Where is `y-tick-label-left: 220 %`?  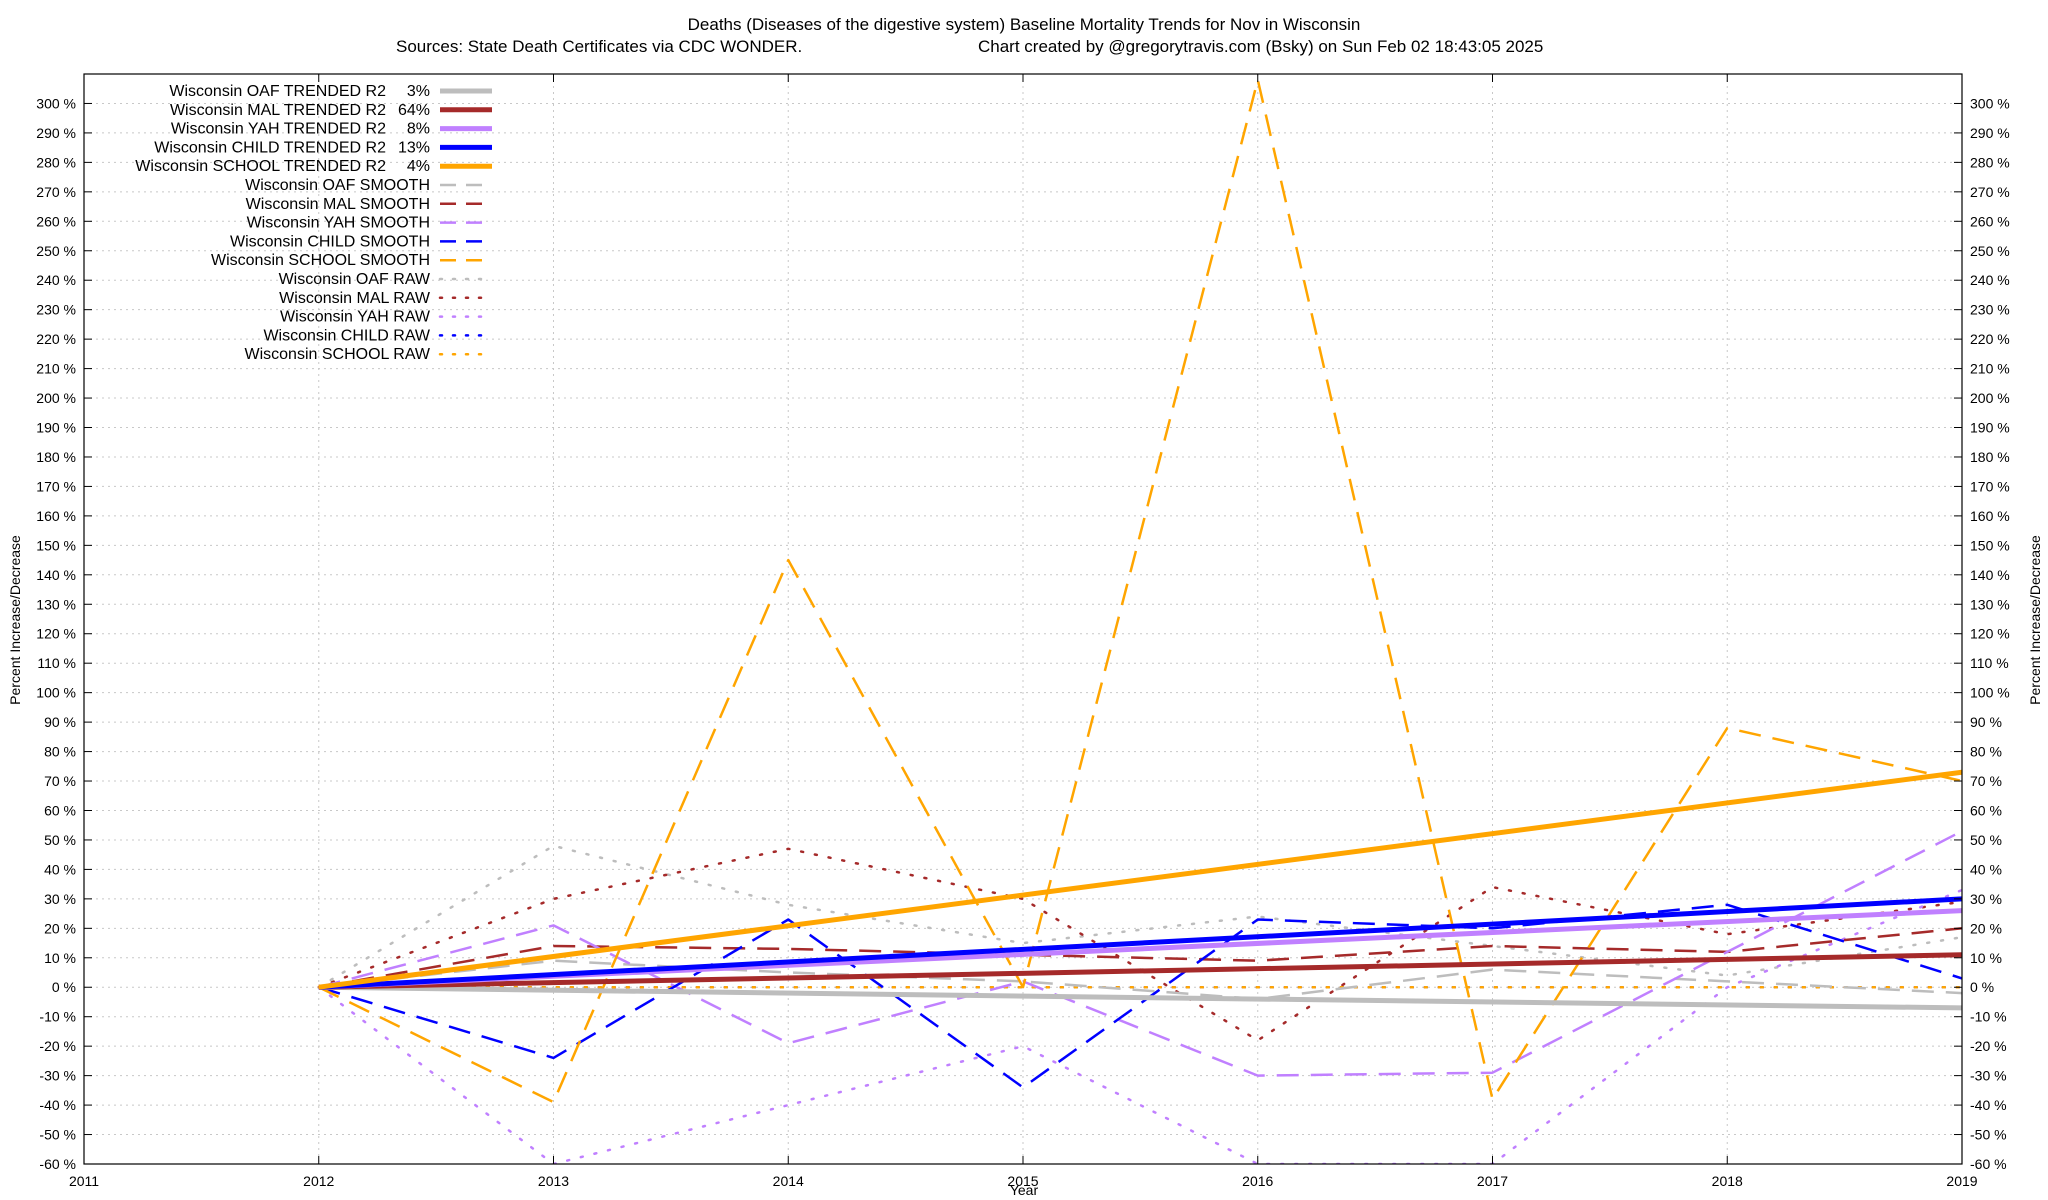 y-tick-label-left: 220 % is located at coordinates (56, 339).